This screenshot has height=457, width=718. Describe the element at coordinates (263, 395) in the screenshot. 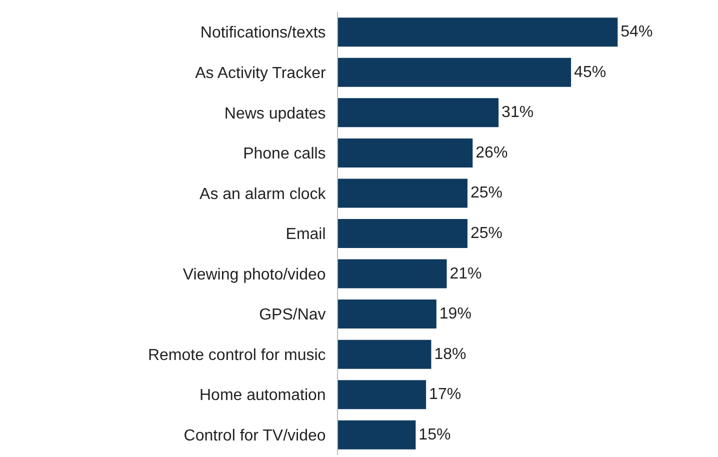

I see `y-tick-label: Home automation` at that location.